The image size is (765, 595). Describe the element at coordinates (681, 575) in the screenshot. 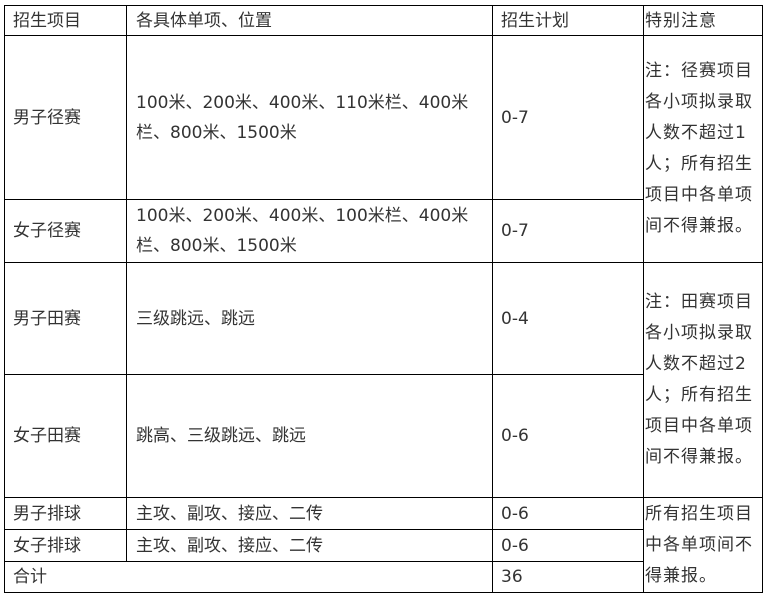

I see `note-line: 得兼报。` at that location.